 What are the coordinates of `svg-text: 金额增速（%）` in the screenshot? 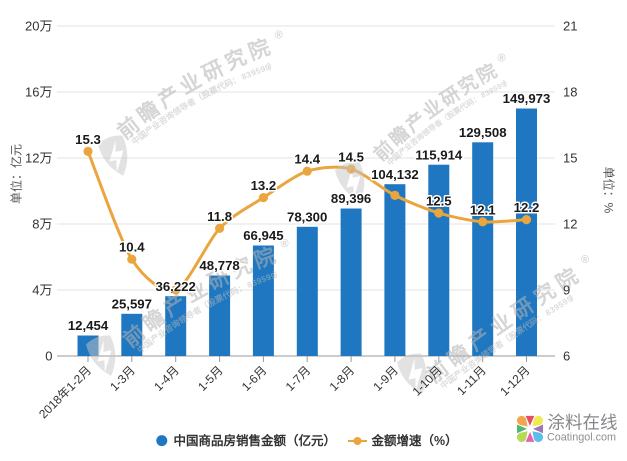 It's located at (414, 440).